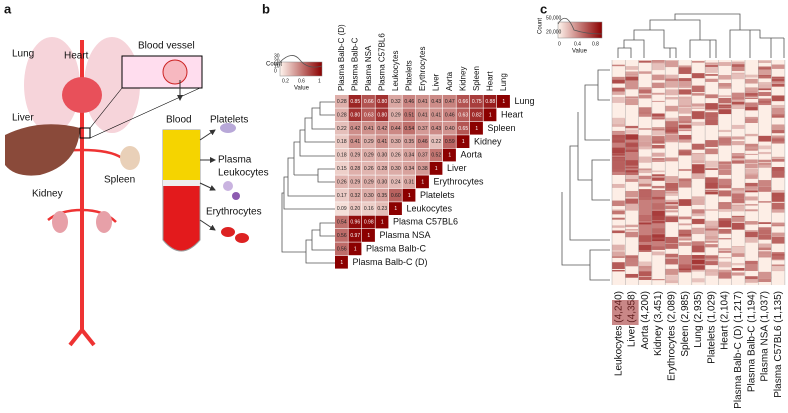 This screenshot has width=788, height=413. I want to click on row-label: Erythrocytes, so click(459, 181).